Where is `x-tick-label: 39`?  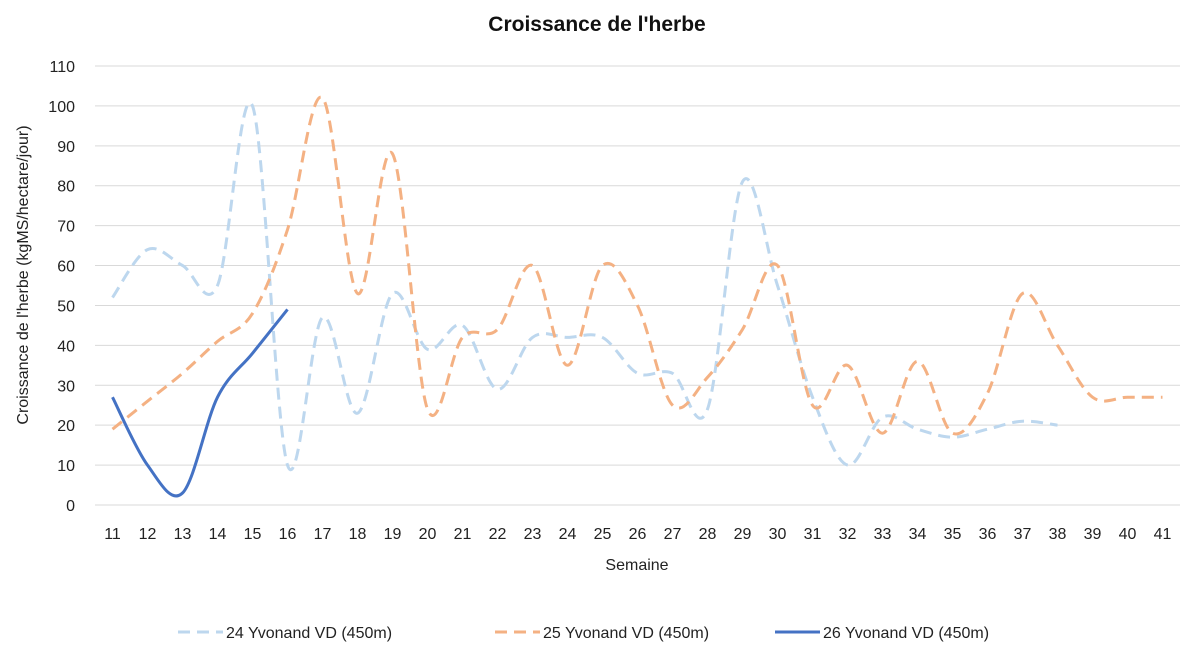 x-tick-label: 39 is located at coordinates (1093, 534).